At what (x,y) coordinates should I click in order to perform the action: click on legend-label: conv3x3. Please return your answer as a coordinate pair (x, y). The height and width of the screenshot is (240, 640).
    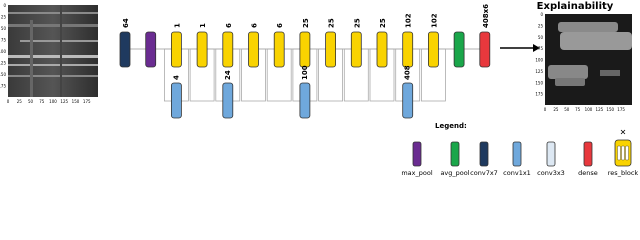
    Looking at the image, I should click on (551, 173).